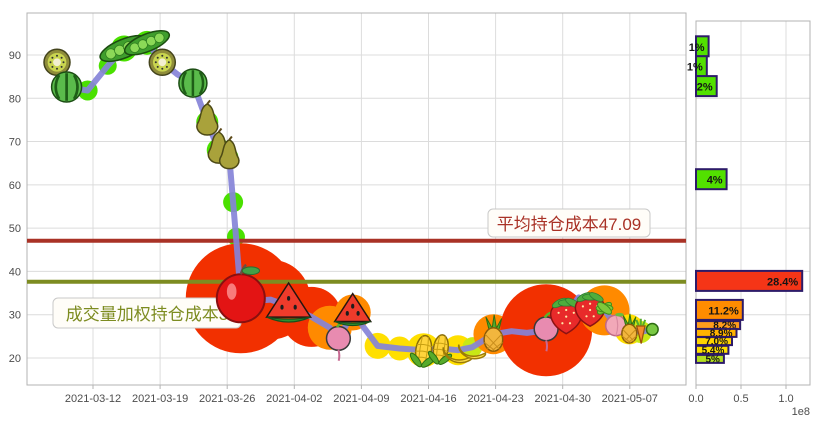 This screenshot has height=422, width=813. I want to click on volume-profile-bar-label: 5.4%, so click(713, 350).